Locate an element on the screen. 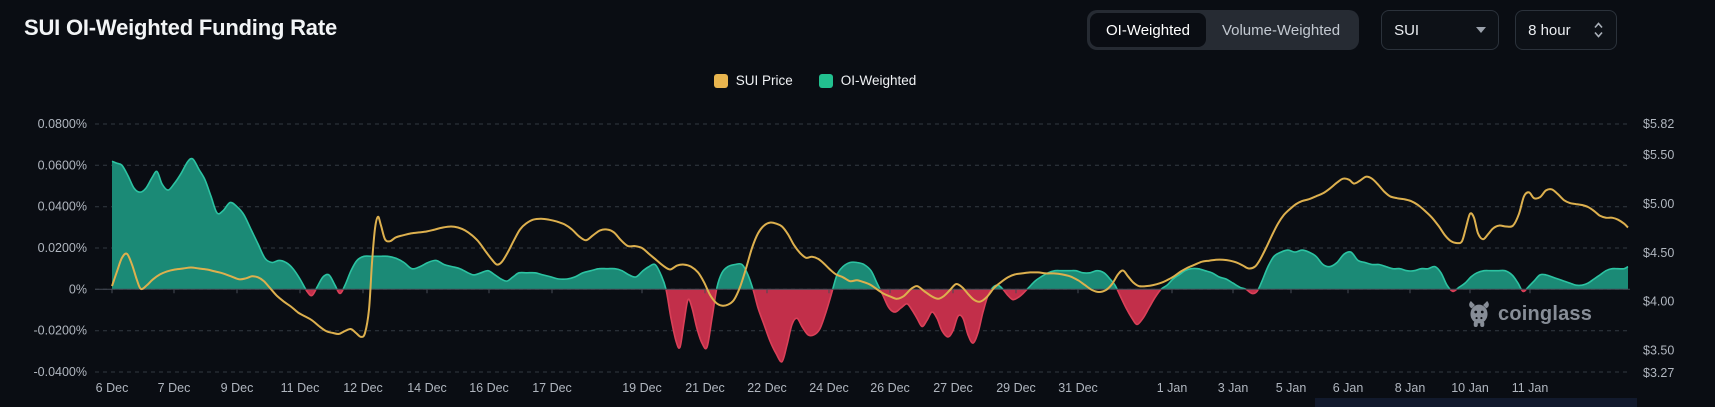  watermark-text: coinglass is located at coordinates (1545, 313).